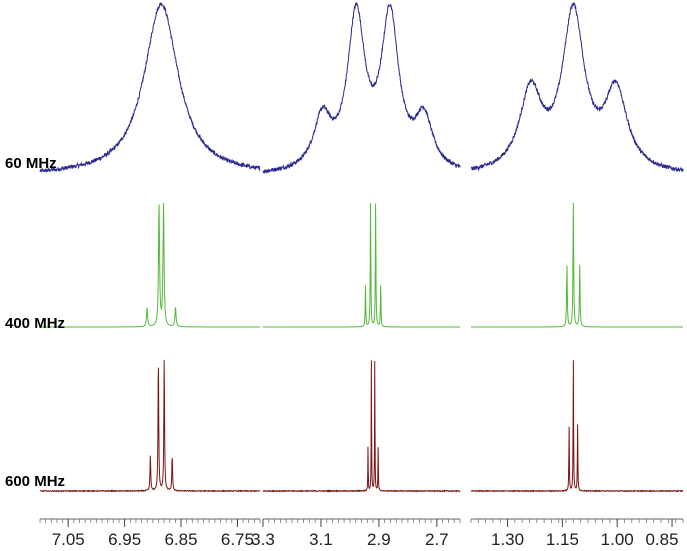  What do you see at coordinates (31, 163) in the screenshot?
I see `row-label: 60 MHz` at bounding box center [31, 163].